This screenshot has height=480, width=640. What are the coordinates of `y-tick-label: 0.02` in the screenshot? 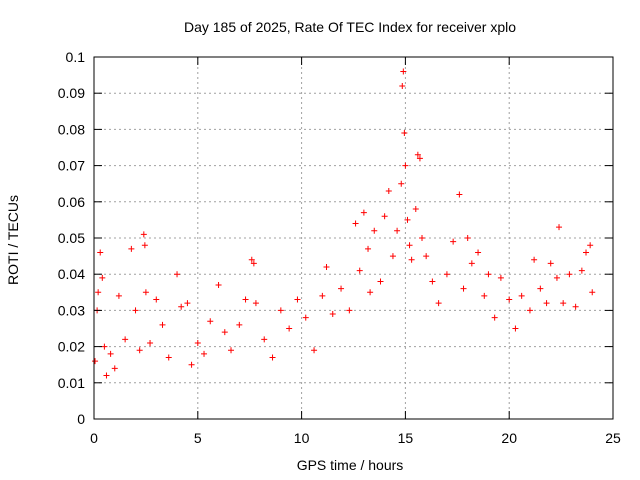 It's located at (71, 347).